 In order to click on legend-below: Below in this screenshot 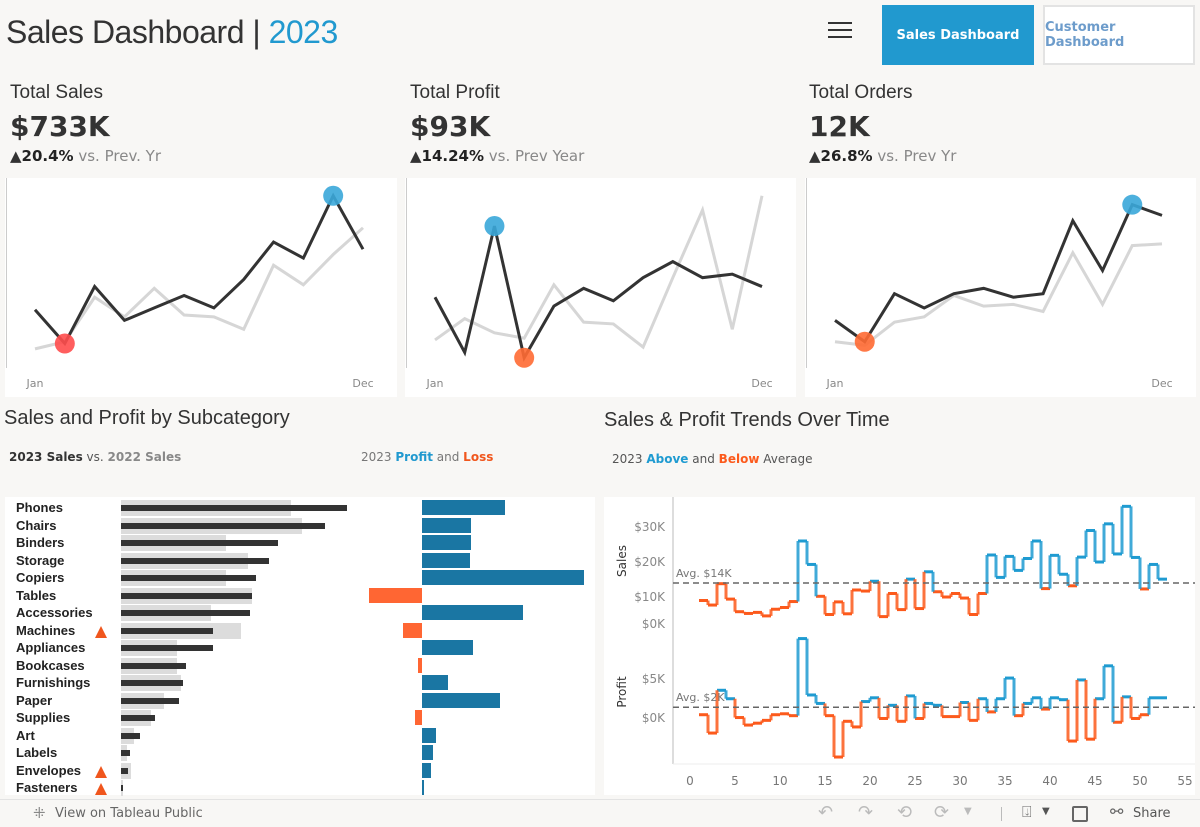, I will do `click(739, 459)`.